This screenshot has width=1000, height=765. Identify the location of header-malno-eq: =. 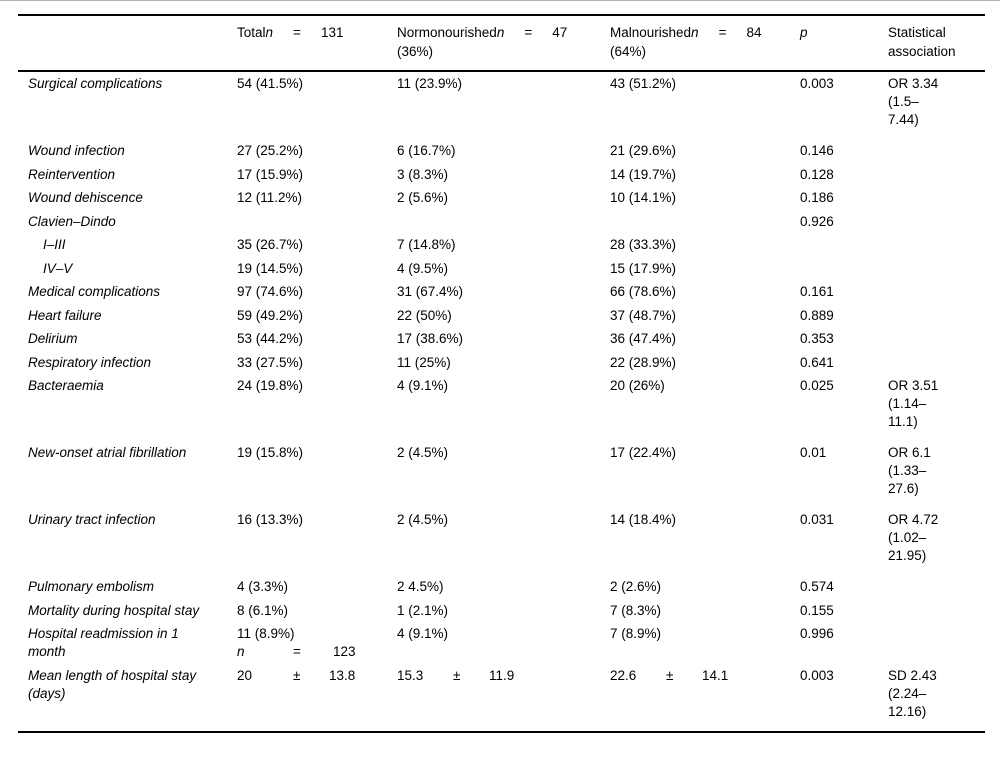
(722, 32).